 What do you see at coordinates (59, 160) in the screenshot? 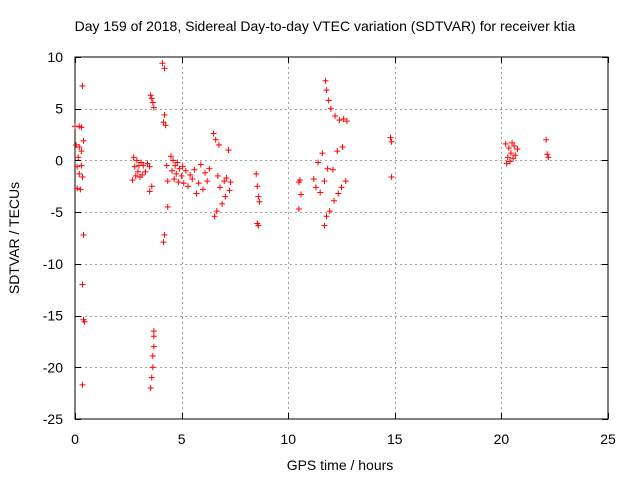
I see `y-tick-label: 0` at bounding box center [59, 160].